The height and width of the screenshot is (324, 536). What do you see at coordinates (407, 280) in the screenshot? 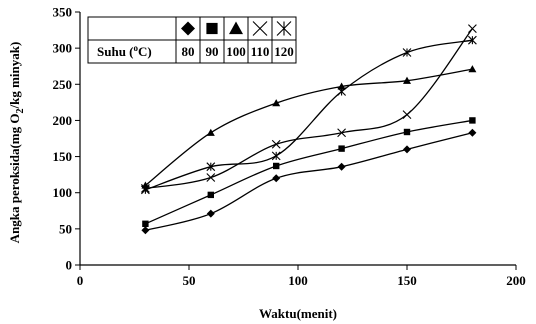
I see `x-tick-label: 150` at bounding box center [407, 280].